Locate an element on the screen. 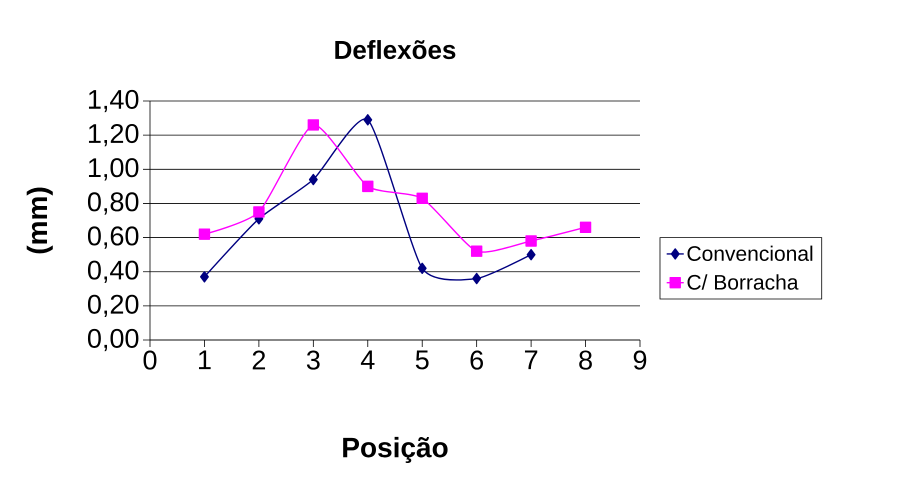 The width and height of the screenshot is (908, 477). y-tick-label: 0,00 is located at coordinates (113, 340).